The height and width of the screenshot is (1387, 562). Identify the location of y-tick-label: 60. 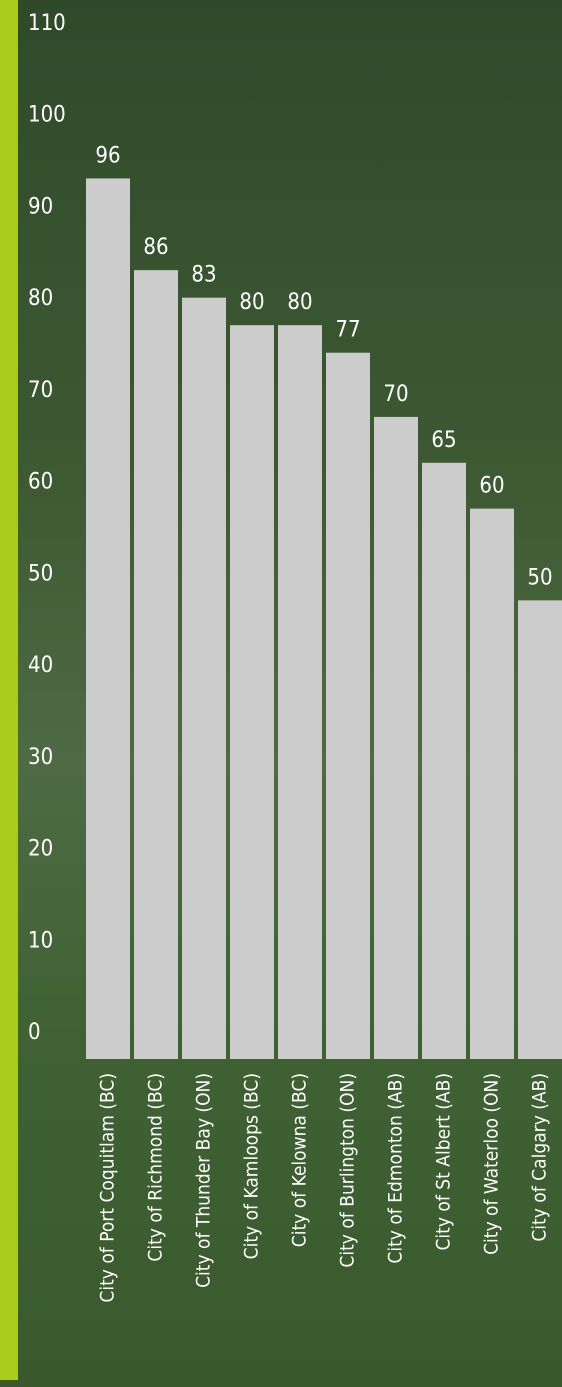
(40, 482).